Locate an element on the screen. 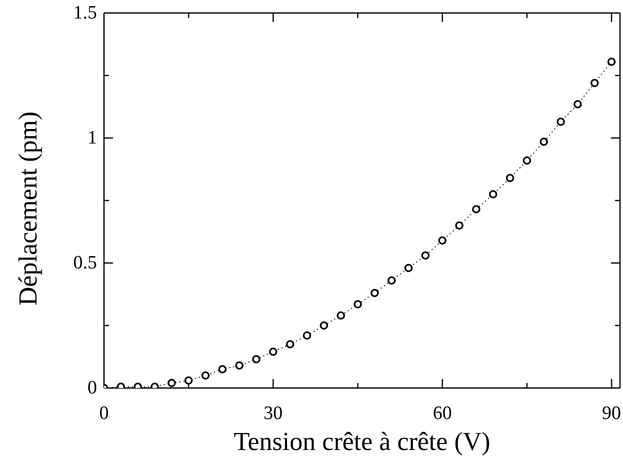 This screenshot has height=467, width=623. x-tick-label: 30 is located at coordinates (273, 413).